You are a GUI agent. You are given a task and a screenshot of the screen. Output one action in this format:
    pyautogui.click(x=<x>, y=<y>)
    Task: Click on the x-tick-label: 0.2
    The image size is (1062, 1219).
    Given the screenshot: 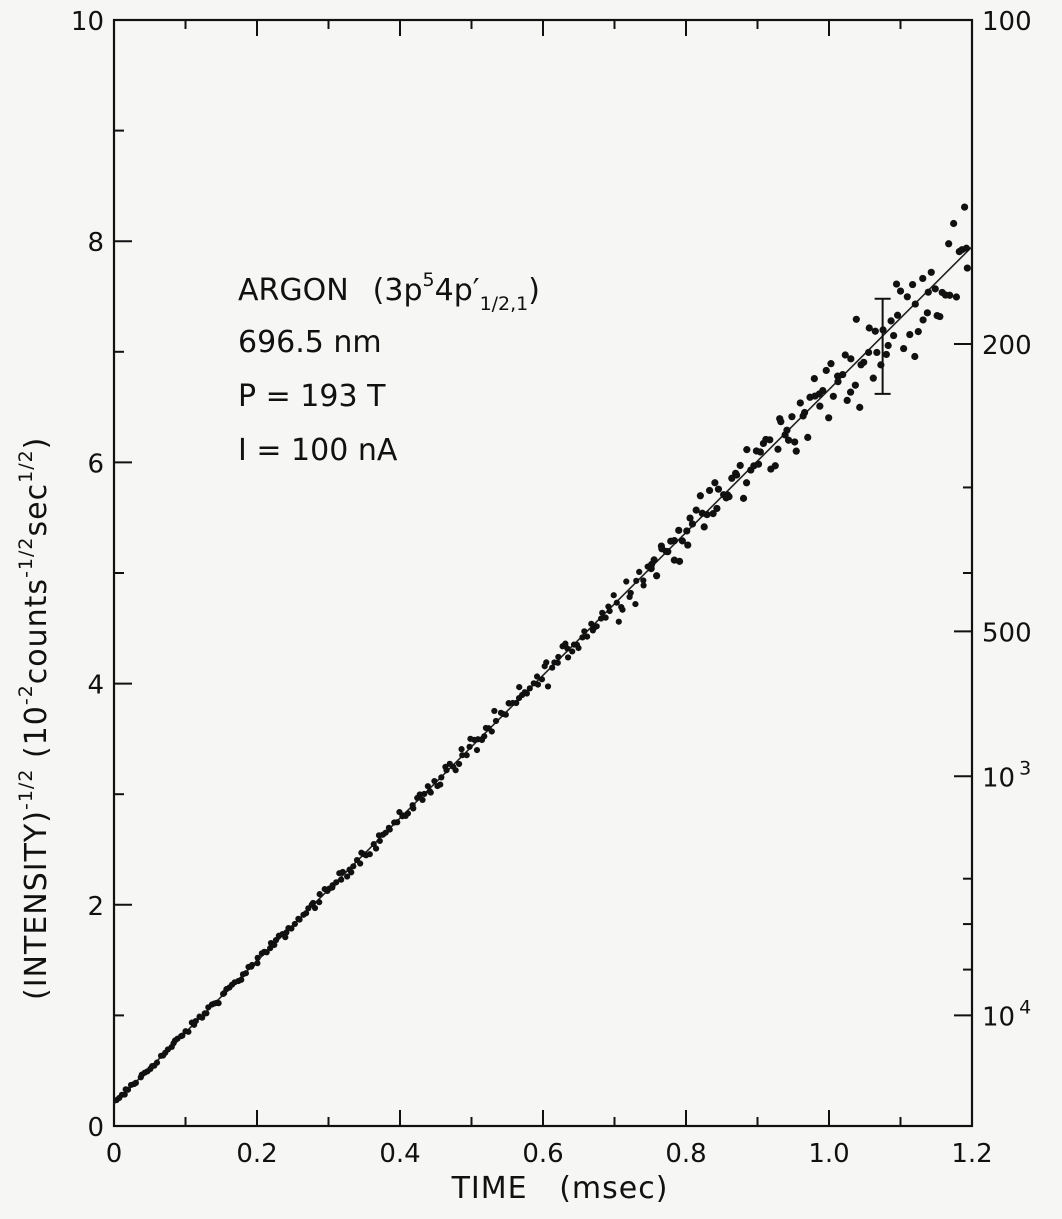 What is the action you would take?
    pyautogui.click(x=256, y=1154)
    